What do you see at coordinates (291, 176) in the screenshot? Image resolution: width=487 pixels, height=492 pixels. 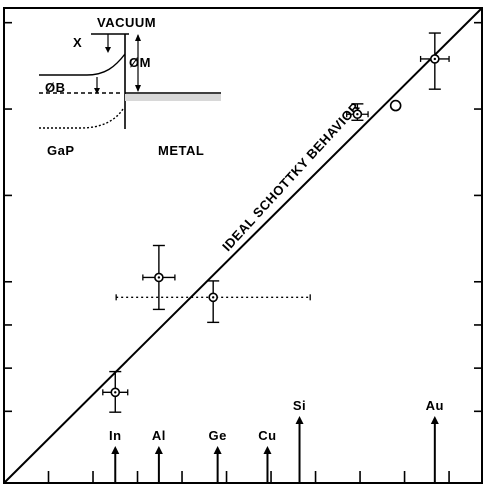 I see `ideal-line-label: IDEAL SCHOTTKY BEHAVIOR` at bounding box center [291, 176].